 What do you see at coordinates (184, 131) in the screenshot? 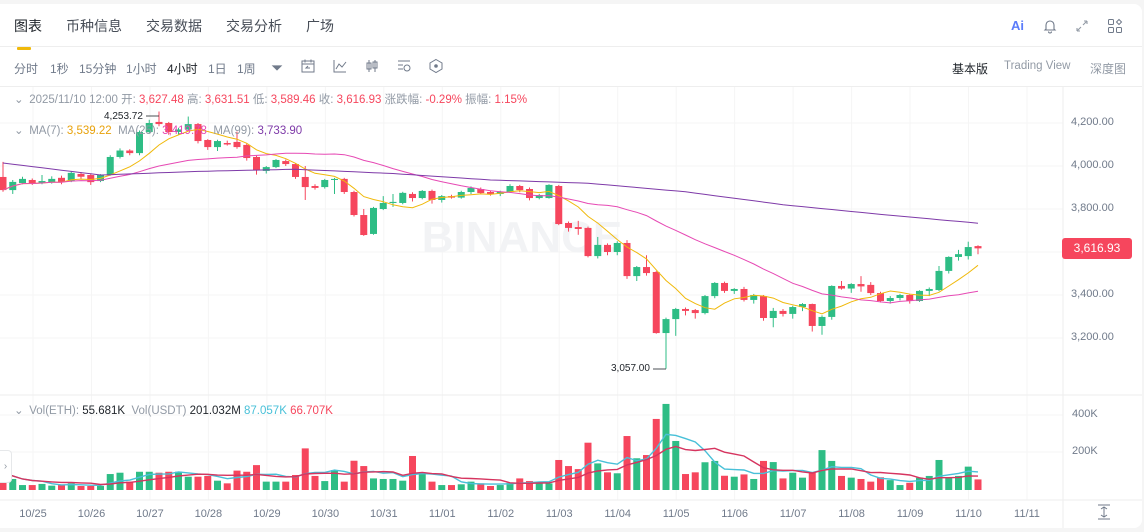
I see `ma25-value: 3,419.78` at bounding box center [184, 131].